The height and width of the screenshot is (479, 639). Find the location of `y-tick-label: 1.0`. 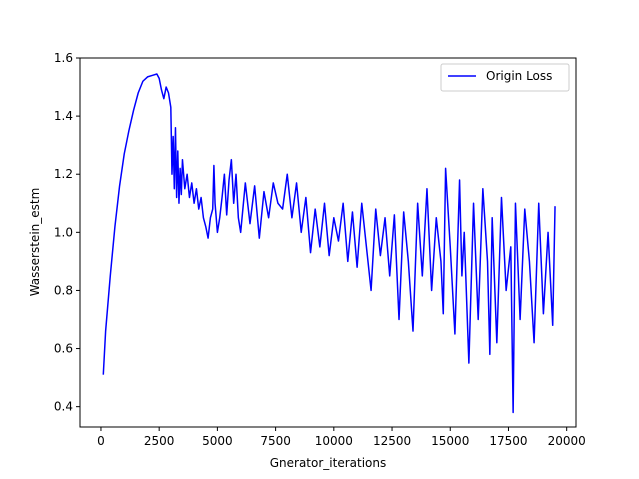

y-tick-label: 1.0 is located at coordinates (63, 232).